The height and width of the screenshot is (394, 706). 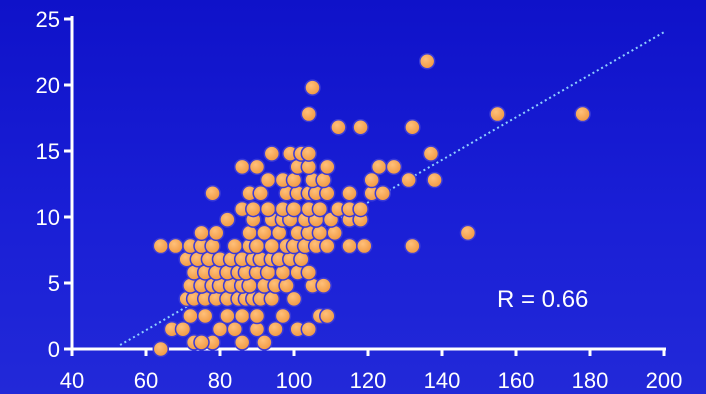 I want to click on correlation-annotation: R = 0.66, so click(x=542, y=299).